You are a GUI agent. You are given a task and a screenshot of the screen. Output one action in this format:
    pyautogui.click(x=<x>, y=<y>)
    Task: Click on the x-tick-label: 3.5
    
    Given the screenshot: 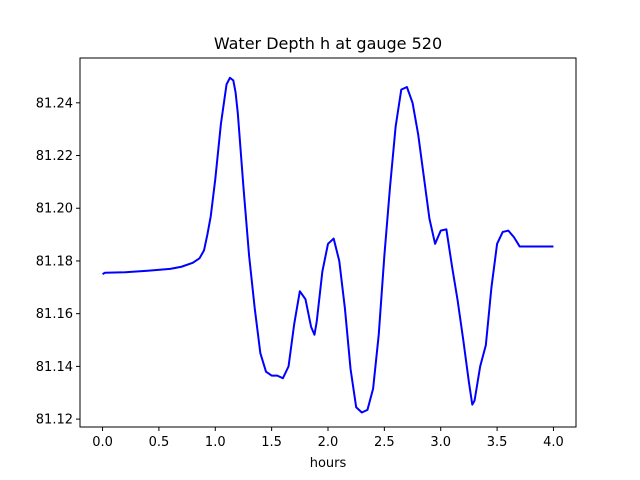 What is the action you would take?
    pyautogui.click(x=497, y=442)
    